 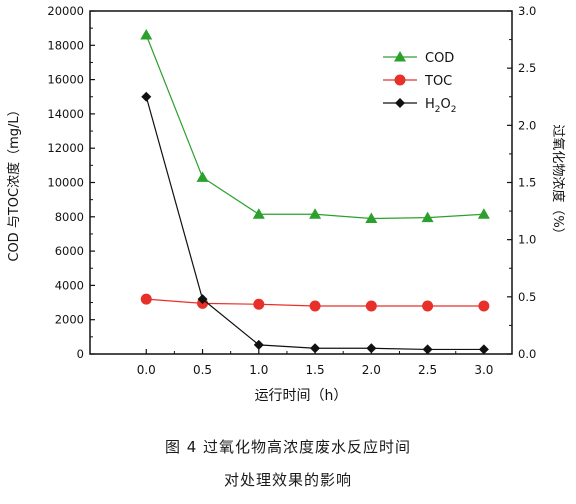 What do you see at coordinates (527, 68) in the screenshot?
I see `y-right-tick-label: 2.5` at bounding box center [527, 68].